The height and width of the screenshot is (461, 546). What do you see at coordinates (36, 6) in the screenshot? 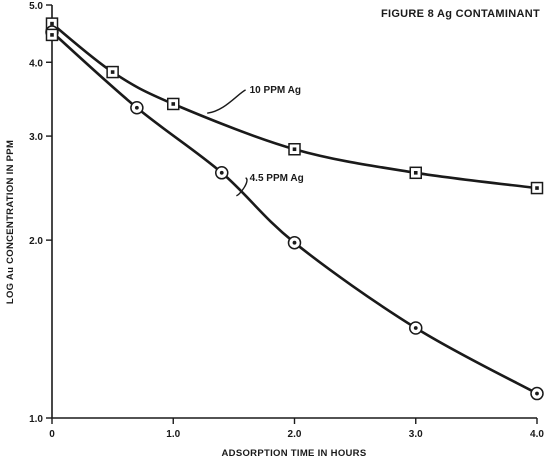
I see `y-tick-label: 5.0` at bounding box center [36, 6].